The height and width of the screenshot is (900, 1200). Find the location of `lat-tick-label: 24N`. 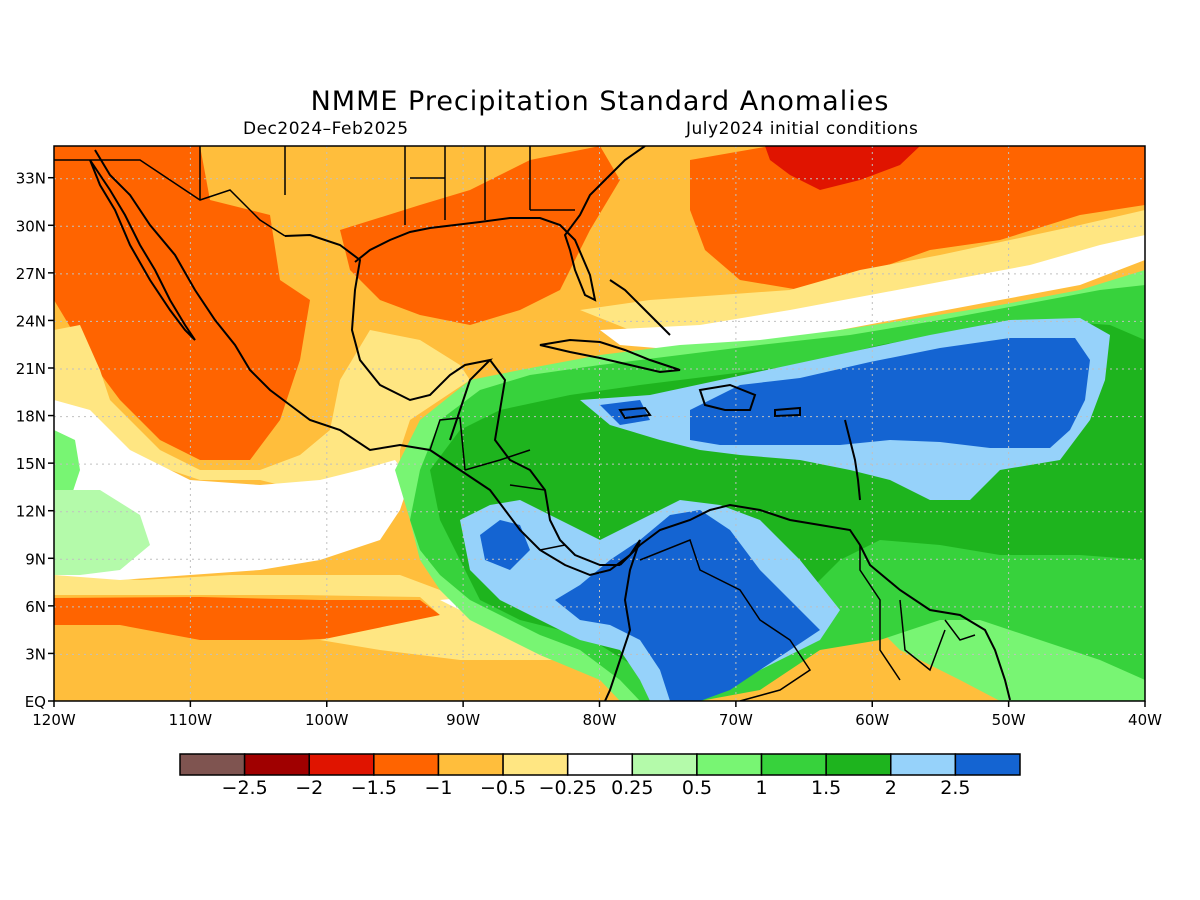

lat-tick-label: 24N is located at coordinates (31, 321).